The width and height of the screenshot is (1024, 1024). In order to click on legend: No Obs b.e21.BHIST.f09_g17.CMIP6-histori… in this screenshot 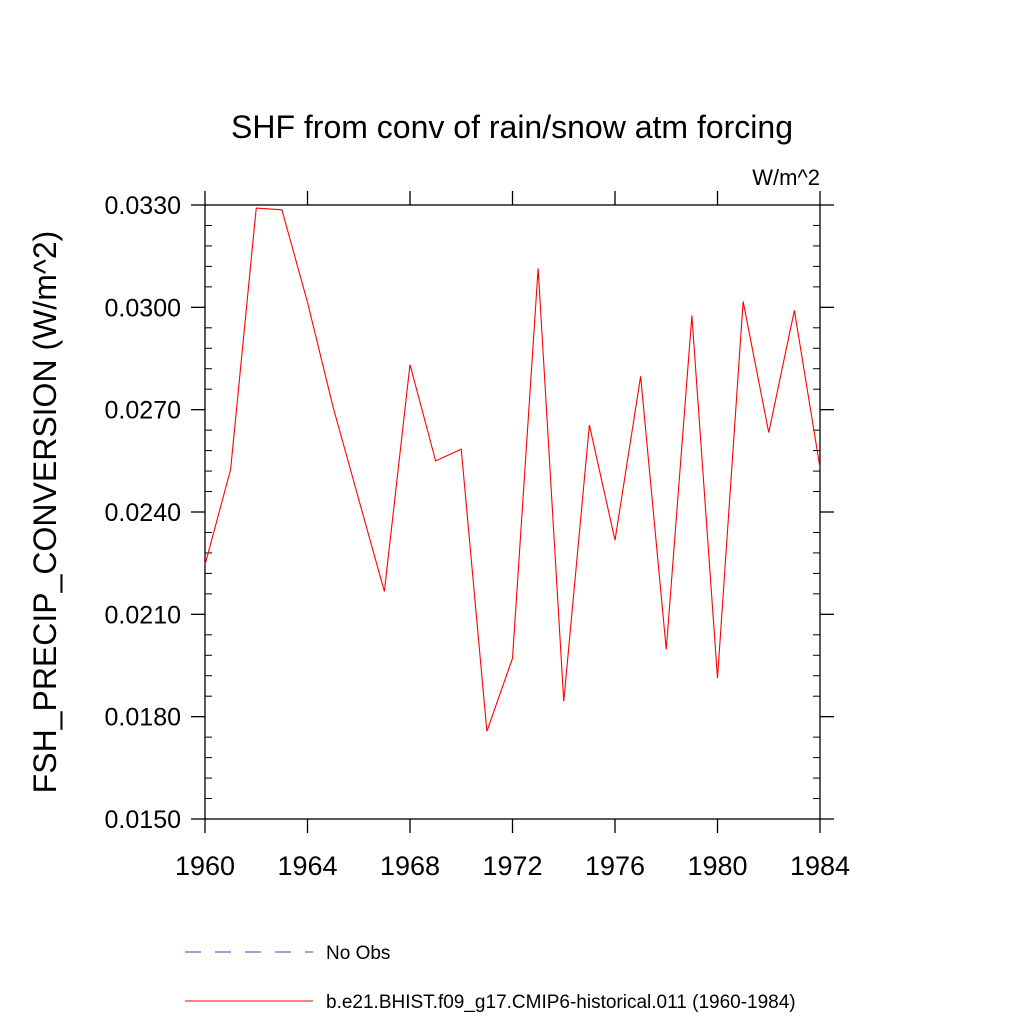, I will do `click(490, 978)`.